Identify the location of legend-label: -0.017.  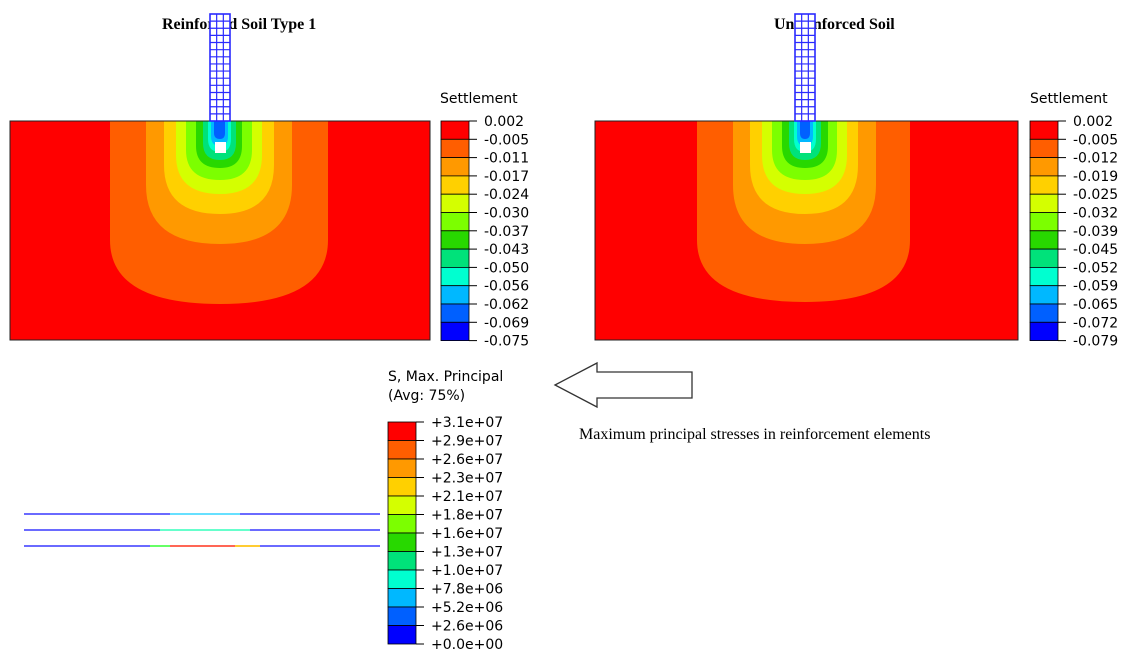
(506, 177).